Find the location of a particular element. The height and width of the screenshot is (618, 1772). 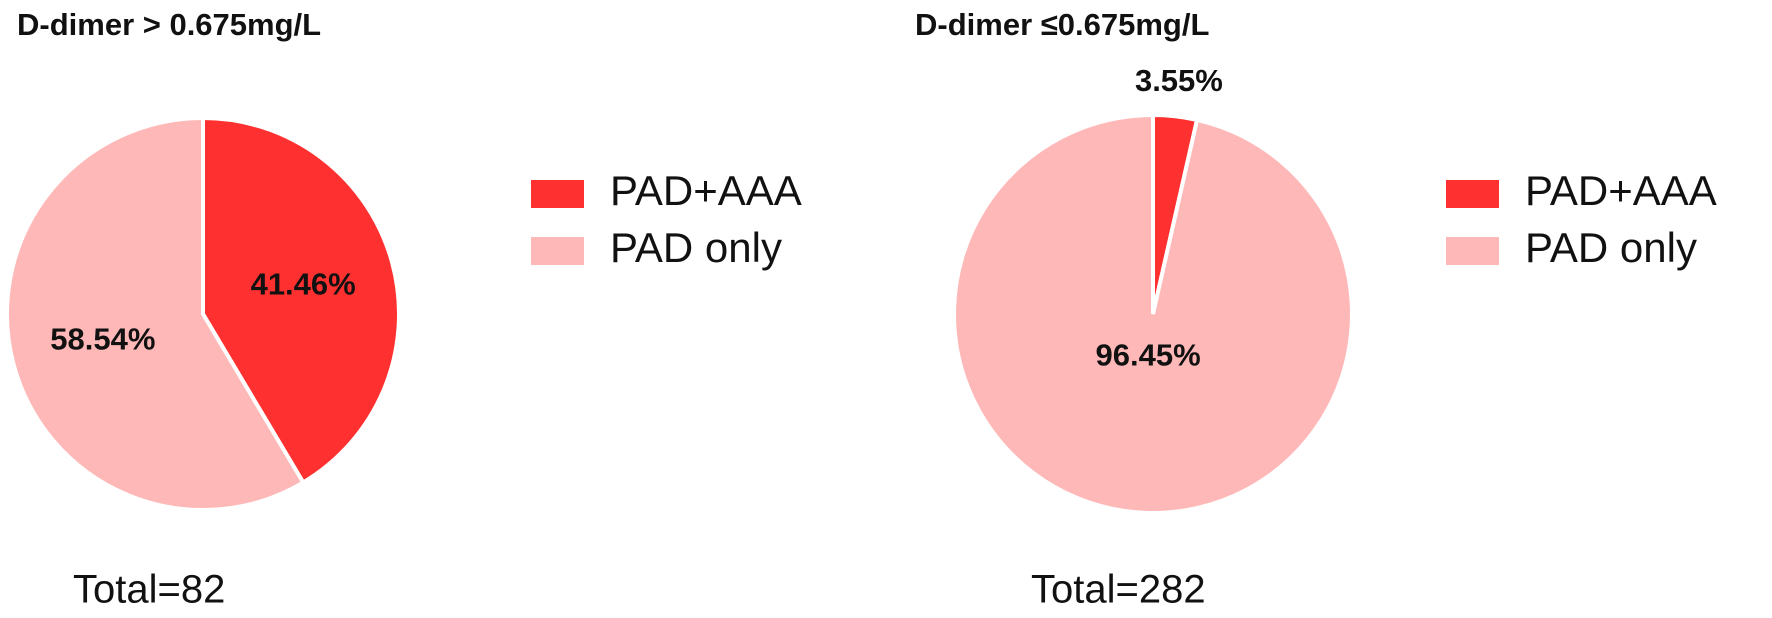

slice-label: 3.55% is located at coordinates (1179, 80).